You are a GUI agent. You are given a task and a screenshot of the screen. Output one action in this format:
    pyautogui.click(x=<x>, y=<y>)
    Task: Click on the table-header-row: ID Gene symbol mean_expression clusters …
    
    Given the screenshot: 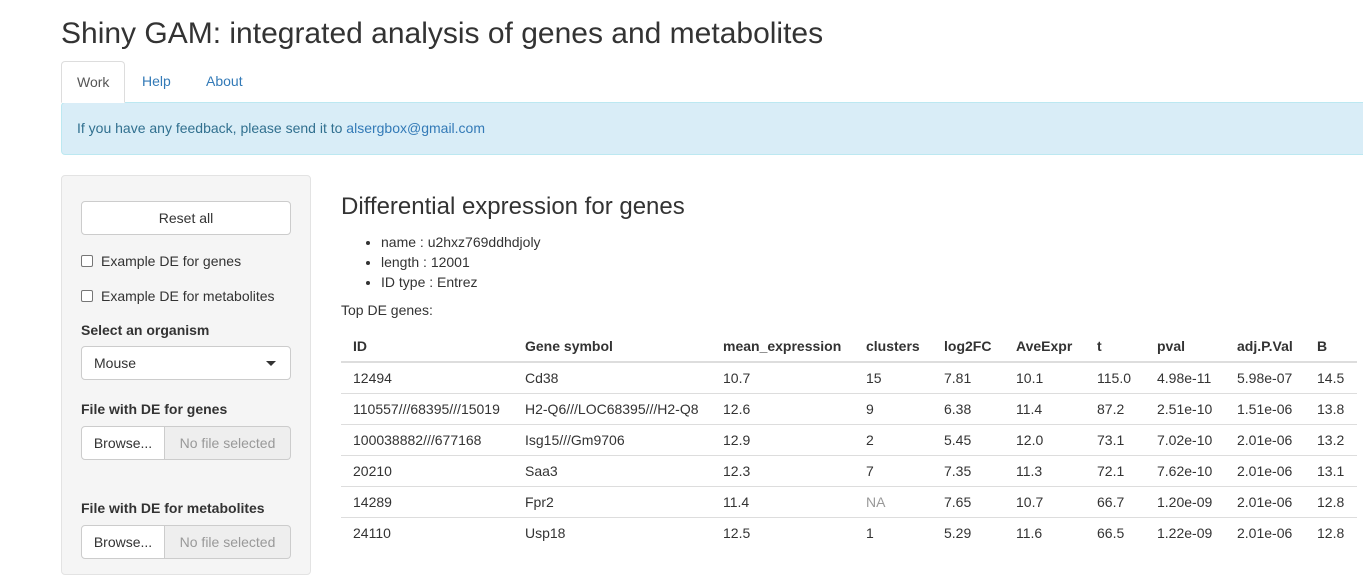 What is the action you would take?
    pyautogui.click(x=849, y=346)
    